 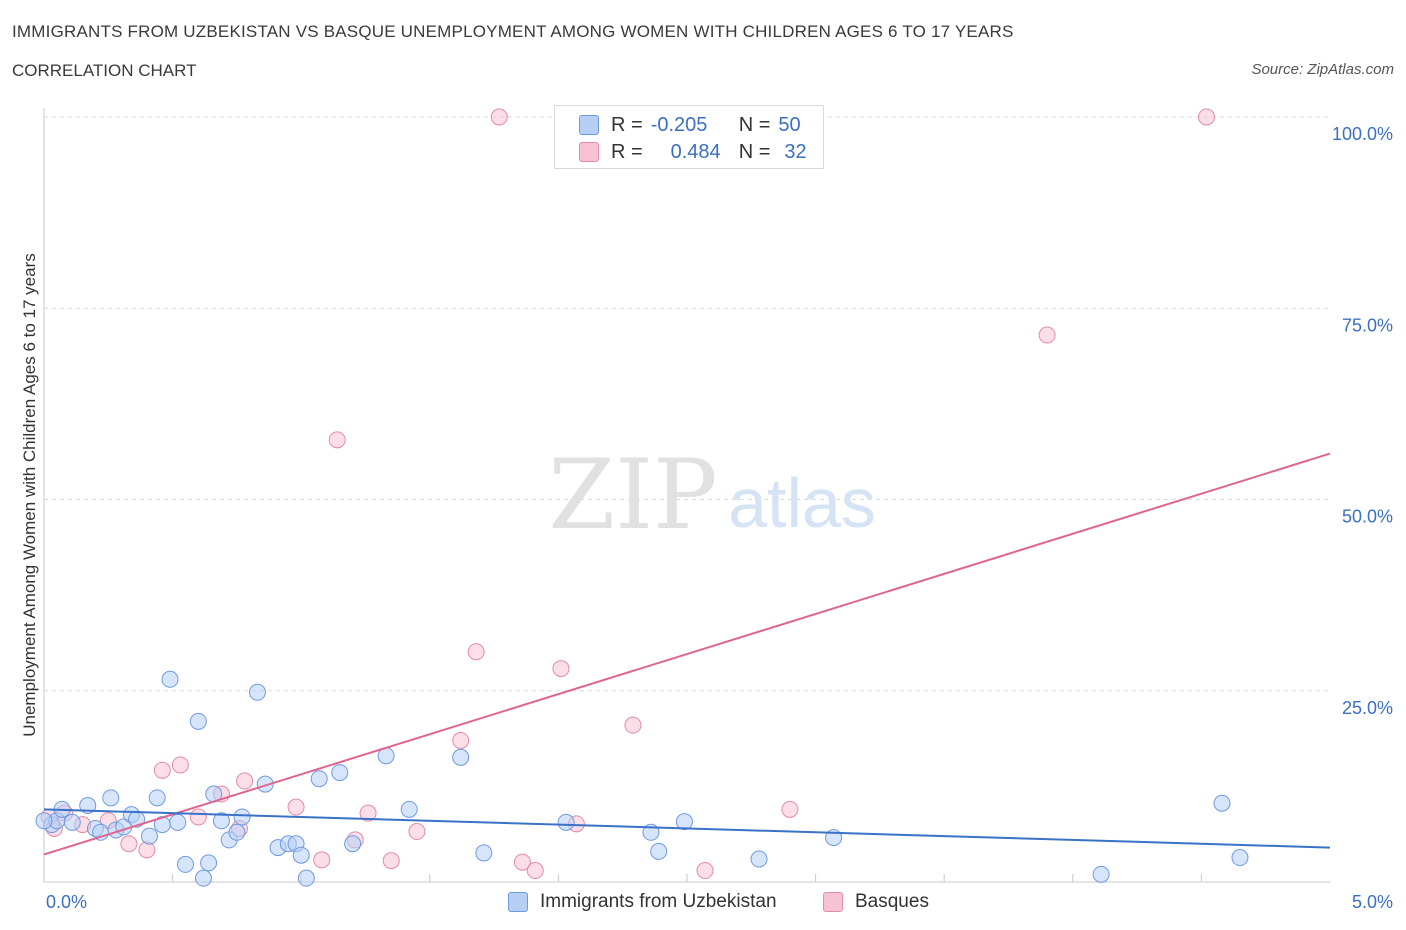 I want to click on y-tick-label: 25.0%, so click(x=1367, y=708).